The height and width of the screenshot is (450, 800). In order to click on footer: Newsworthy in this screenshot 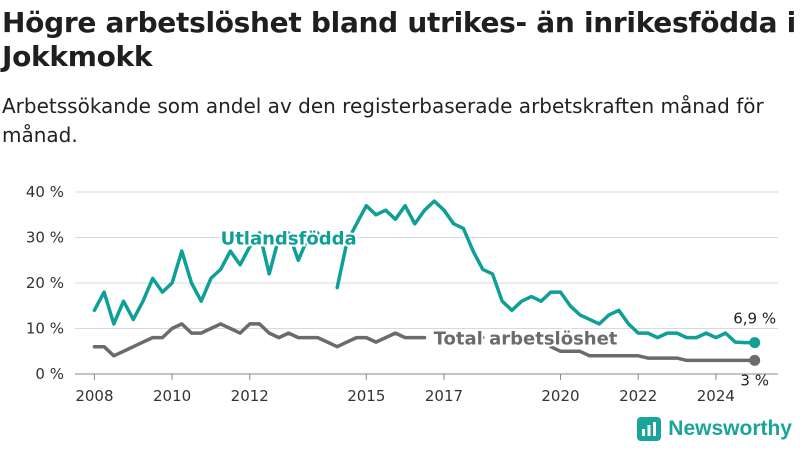, I will do `click(714, 429)`.